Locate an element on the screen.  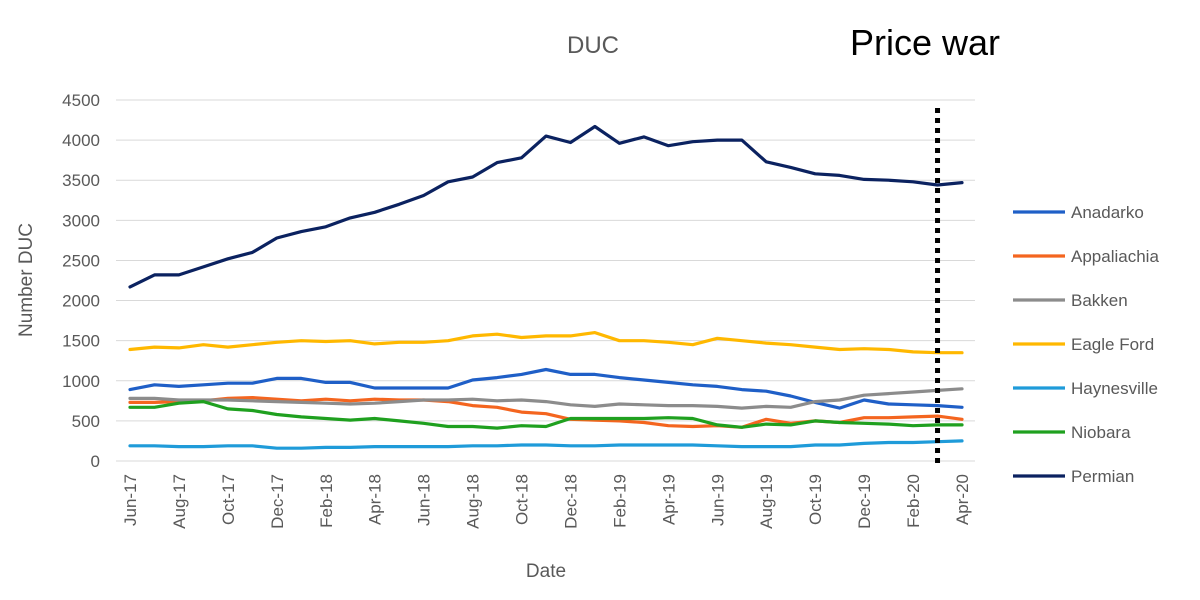
x-tick-label: Oct-17 is located at coordinates (228, 499).